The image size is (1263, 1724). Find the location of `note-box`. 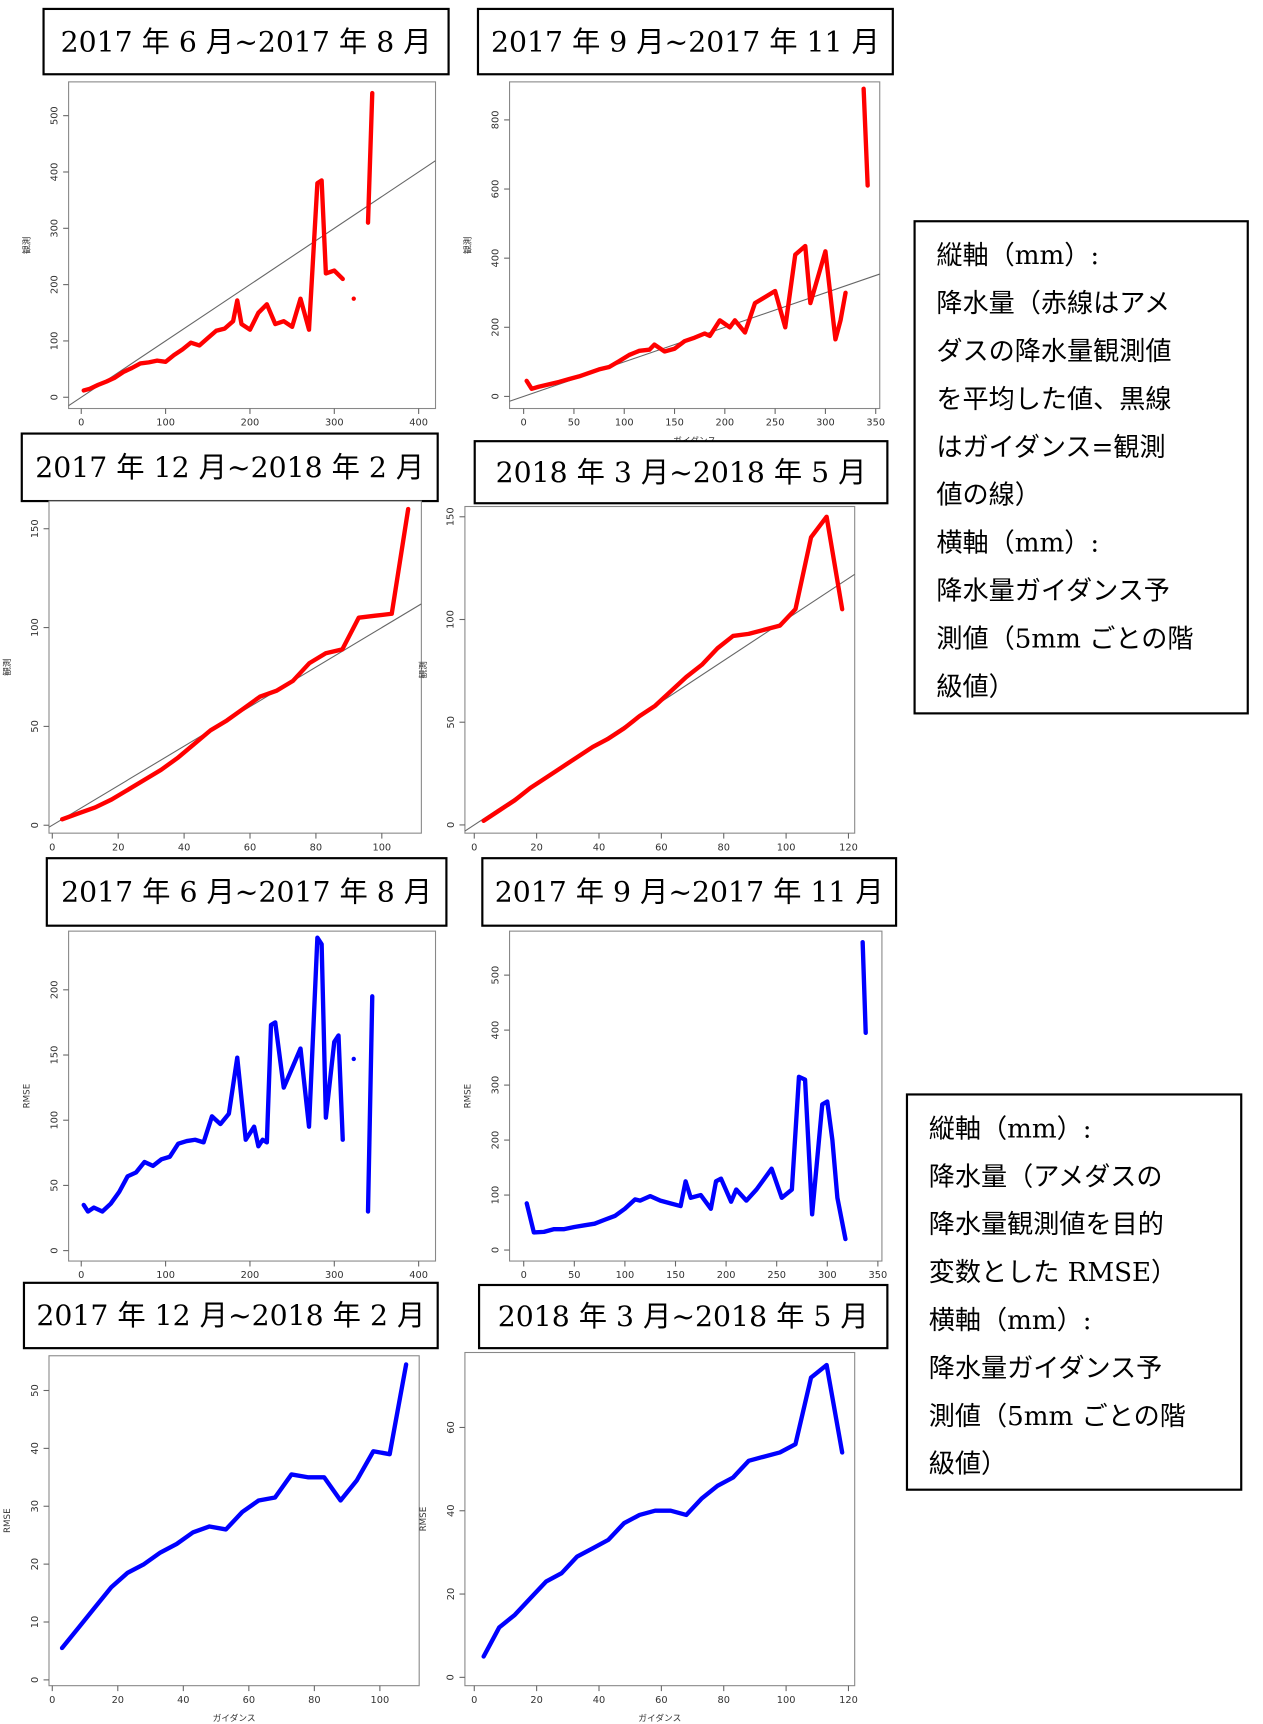

note-box is located at coordinates (1081, 467).